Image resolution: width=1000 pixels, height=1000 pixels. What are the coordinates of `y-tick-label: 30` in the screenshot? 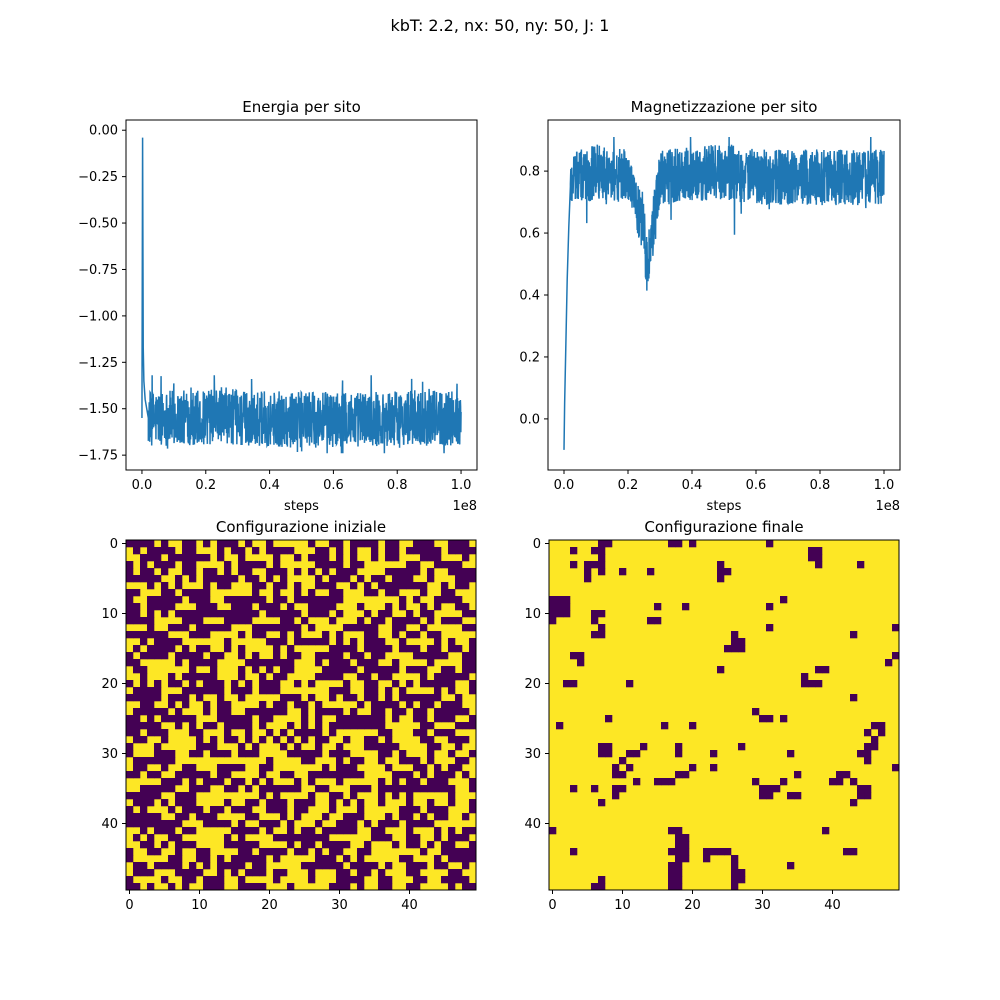 It's located at (532, 754).